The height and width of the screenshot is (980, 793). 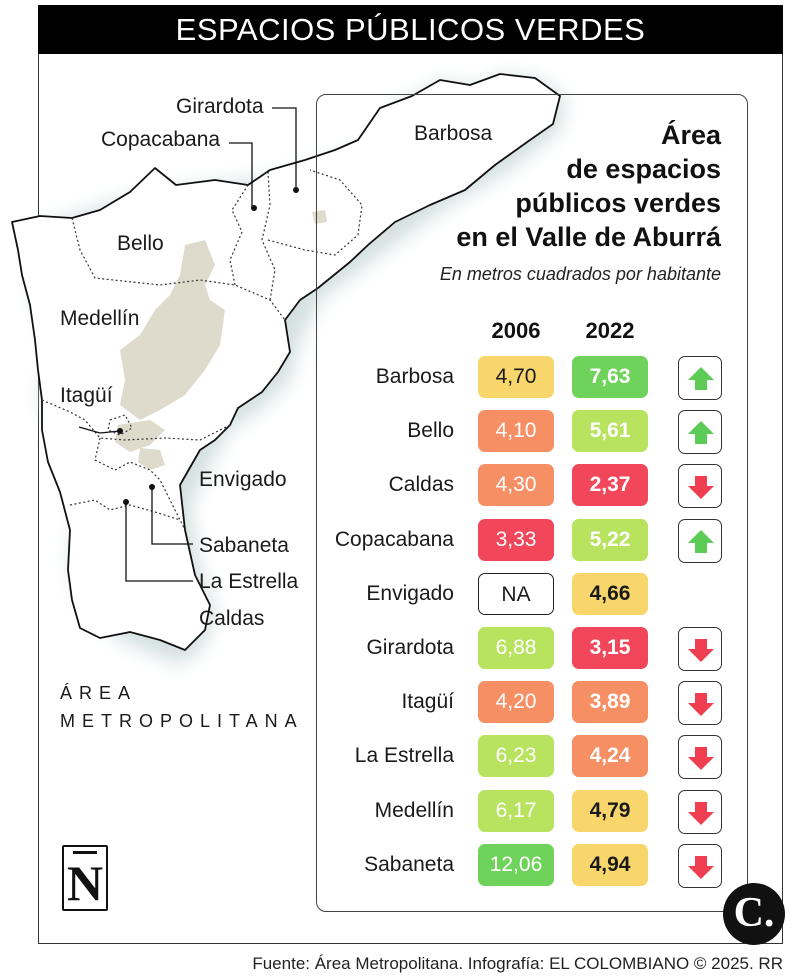 I want to click on table-row: Envigado NA 4,66, so click(x=532, y=596).